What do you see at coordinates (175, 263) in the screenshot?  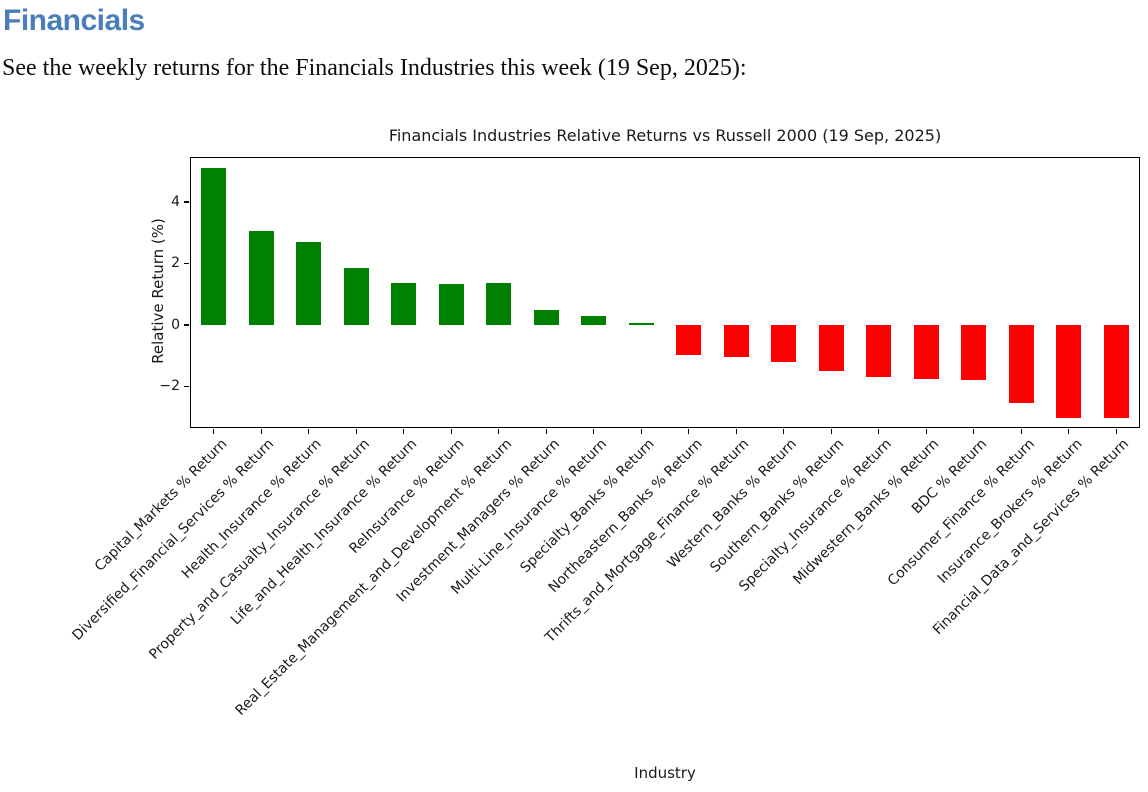 I see `y-tick-label: 2` at bounding box center [175, 263].